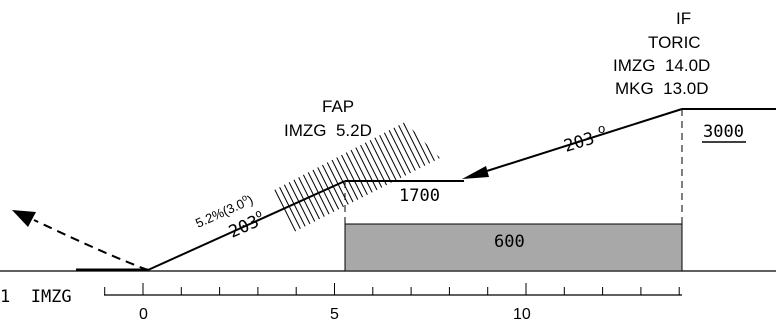  I want to click on dme-scale, so click(393, 289).